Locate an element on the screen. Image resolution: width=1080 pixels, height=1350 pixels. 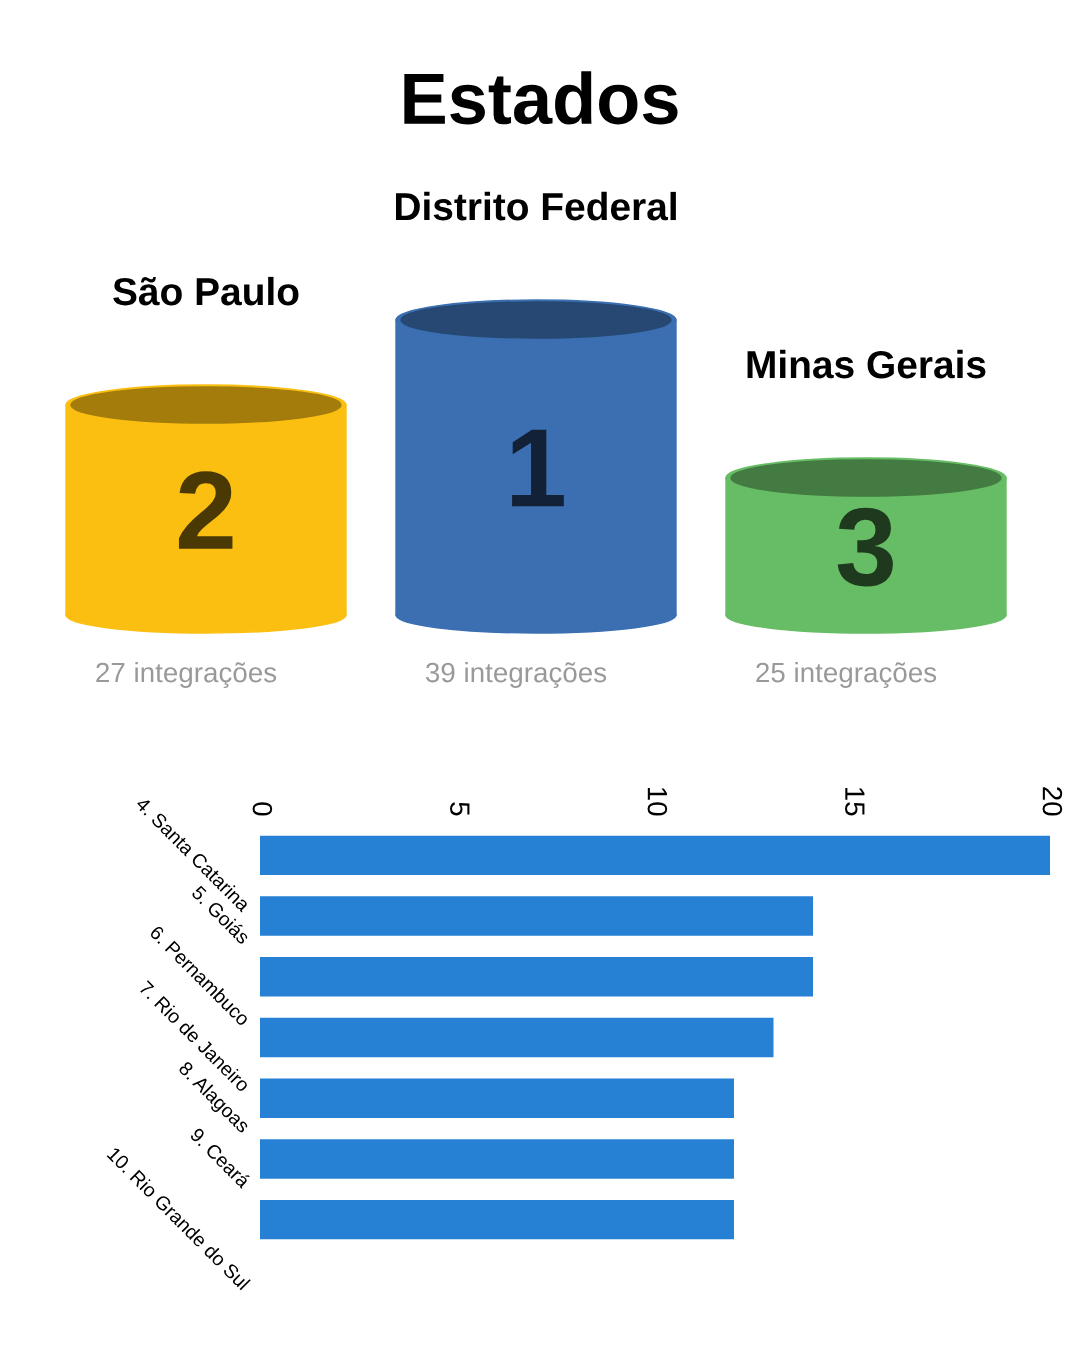
text: 2 is located at coordinates (205, 510).